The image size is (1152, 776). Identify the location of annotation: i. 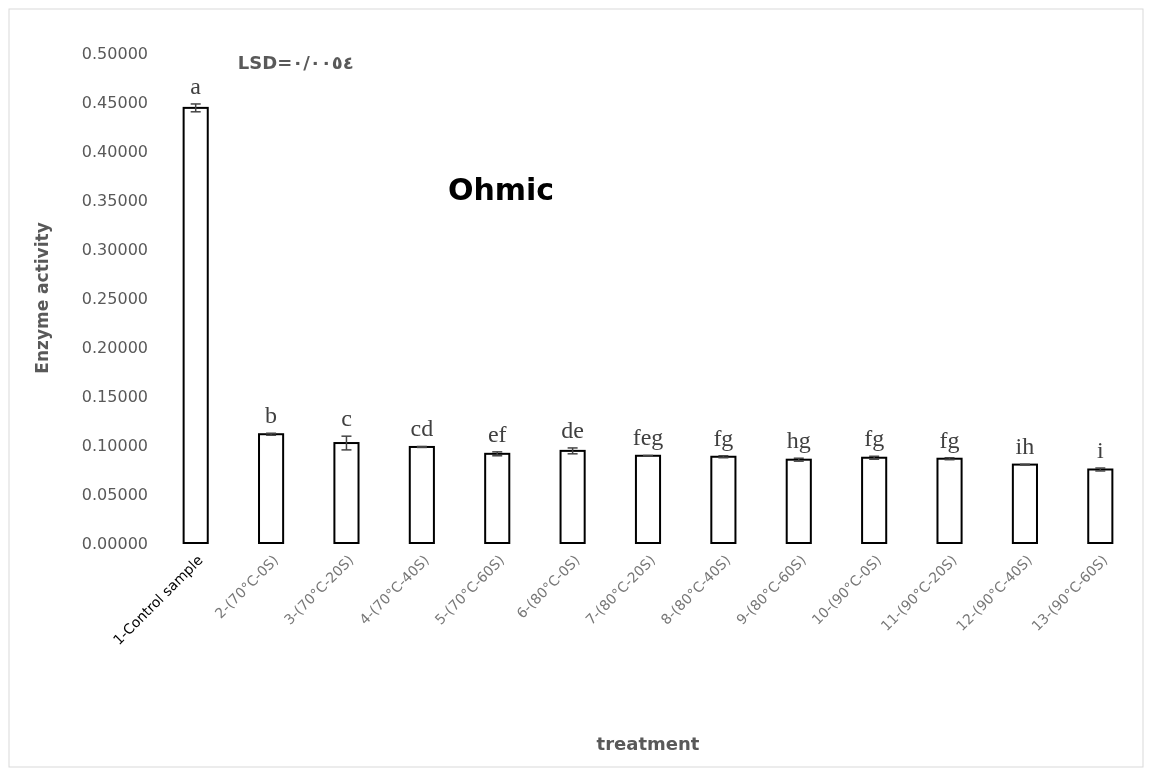
(1100, 450).